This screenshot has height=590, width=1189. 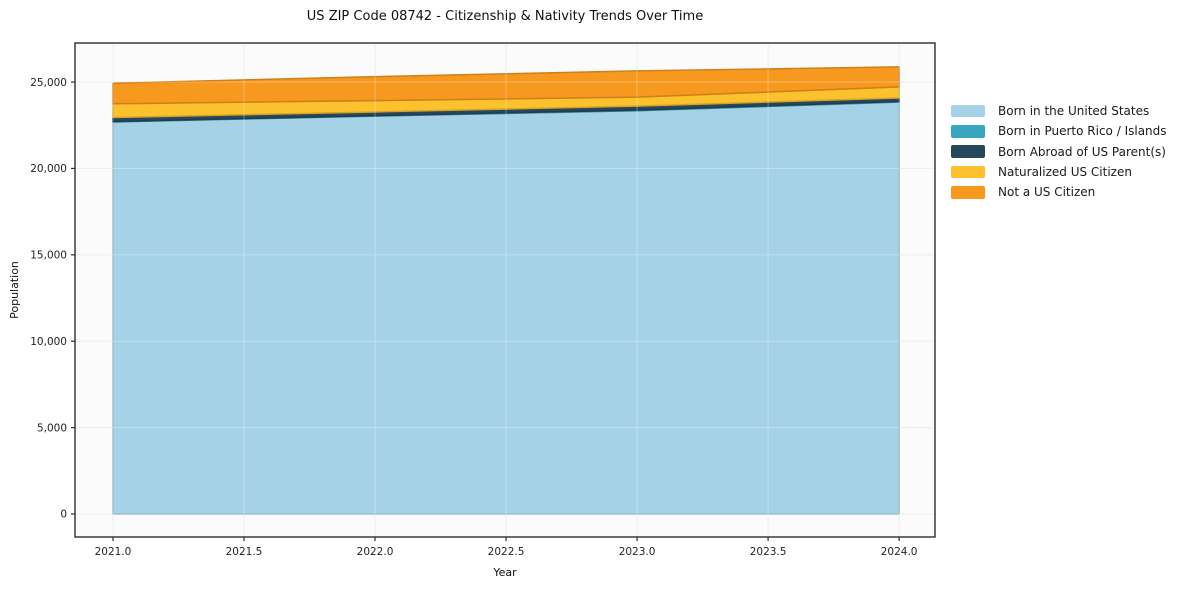 I want to click on x-tick-label: 2022.5, so click(x=506, y=552).